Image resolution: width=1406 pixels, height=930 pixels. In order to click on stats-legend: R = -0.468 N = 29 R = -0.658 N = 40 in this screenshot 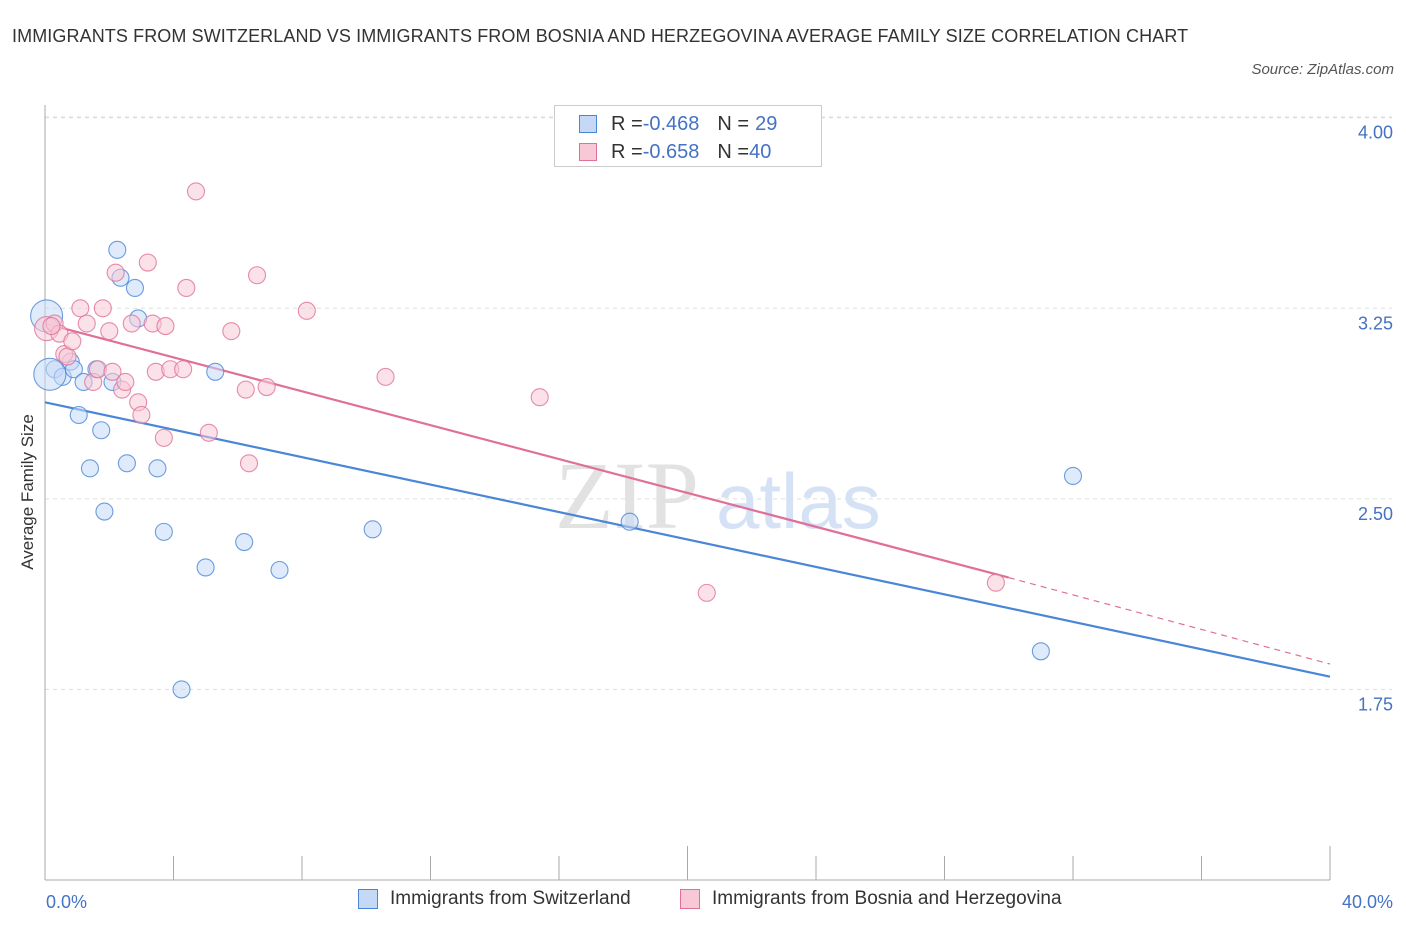, I will do `click(688, 136)`.